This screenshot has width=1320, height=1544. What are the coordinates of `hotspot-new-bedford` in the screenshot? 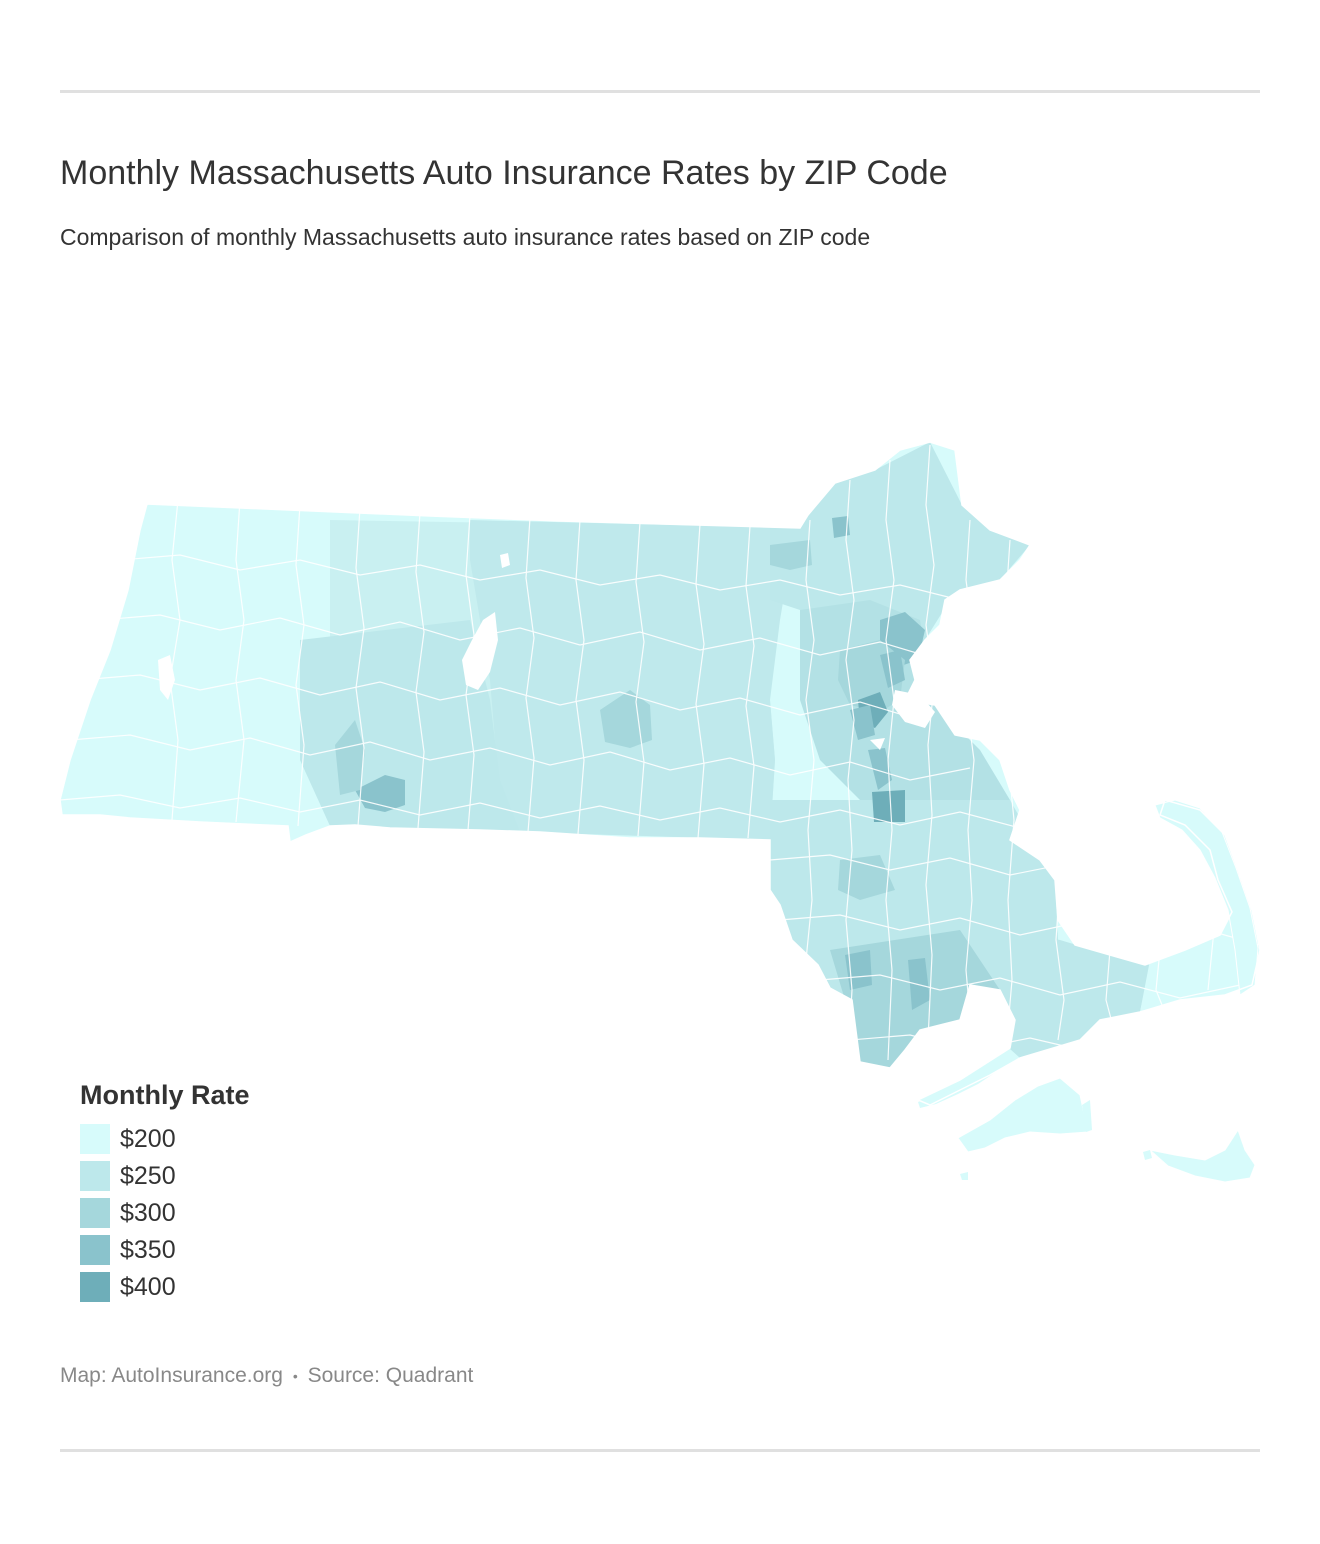 It's located at (919, 984).